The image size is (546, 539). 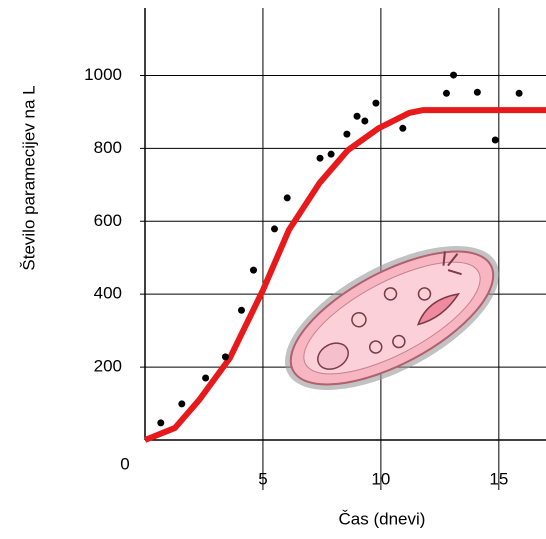 I want to click on paramecium-illustration, so click(x=392, y=318).